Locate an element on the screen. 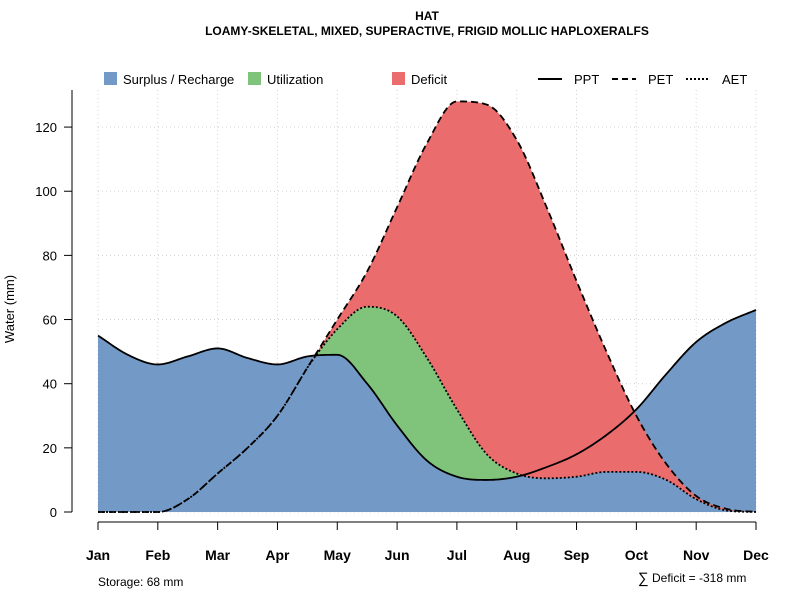 This screenshot has height=600, width=800. legend-label-deficit: Deficit is located at coordinates (429, 79).